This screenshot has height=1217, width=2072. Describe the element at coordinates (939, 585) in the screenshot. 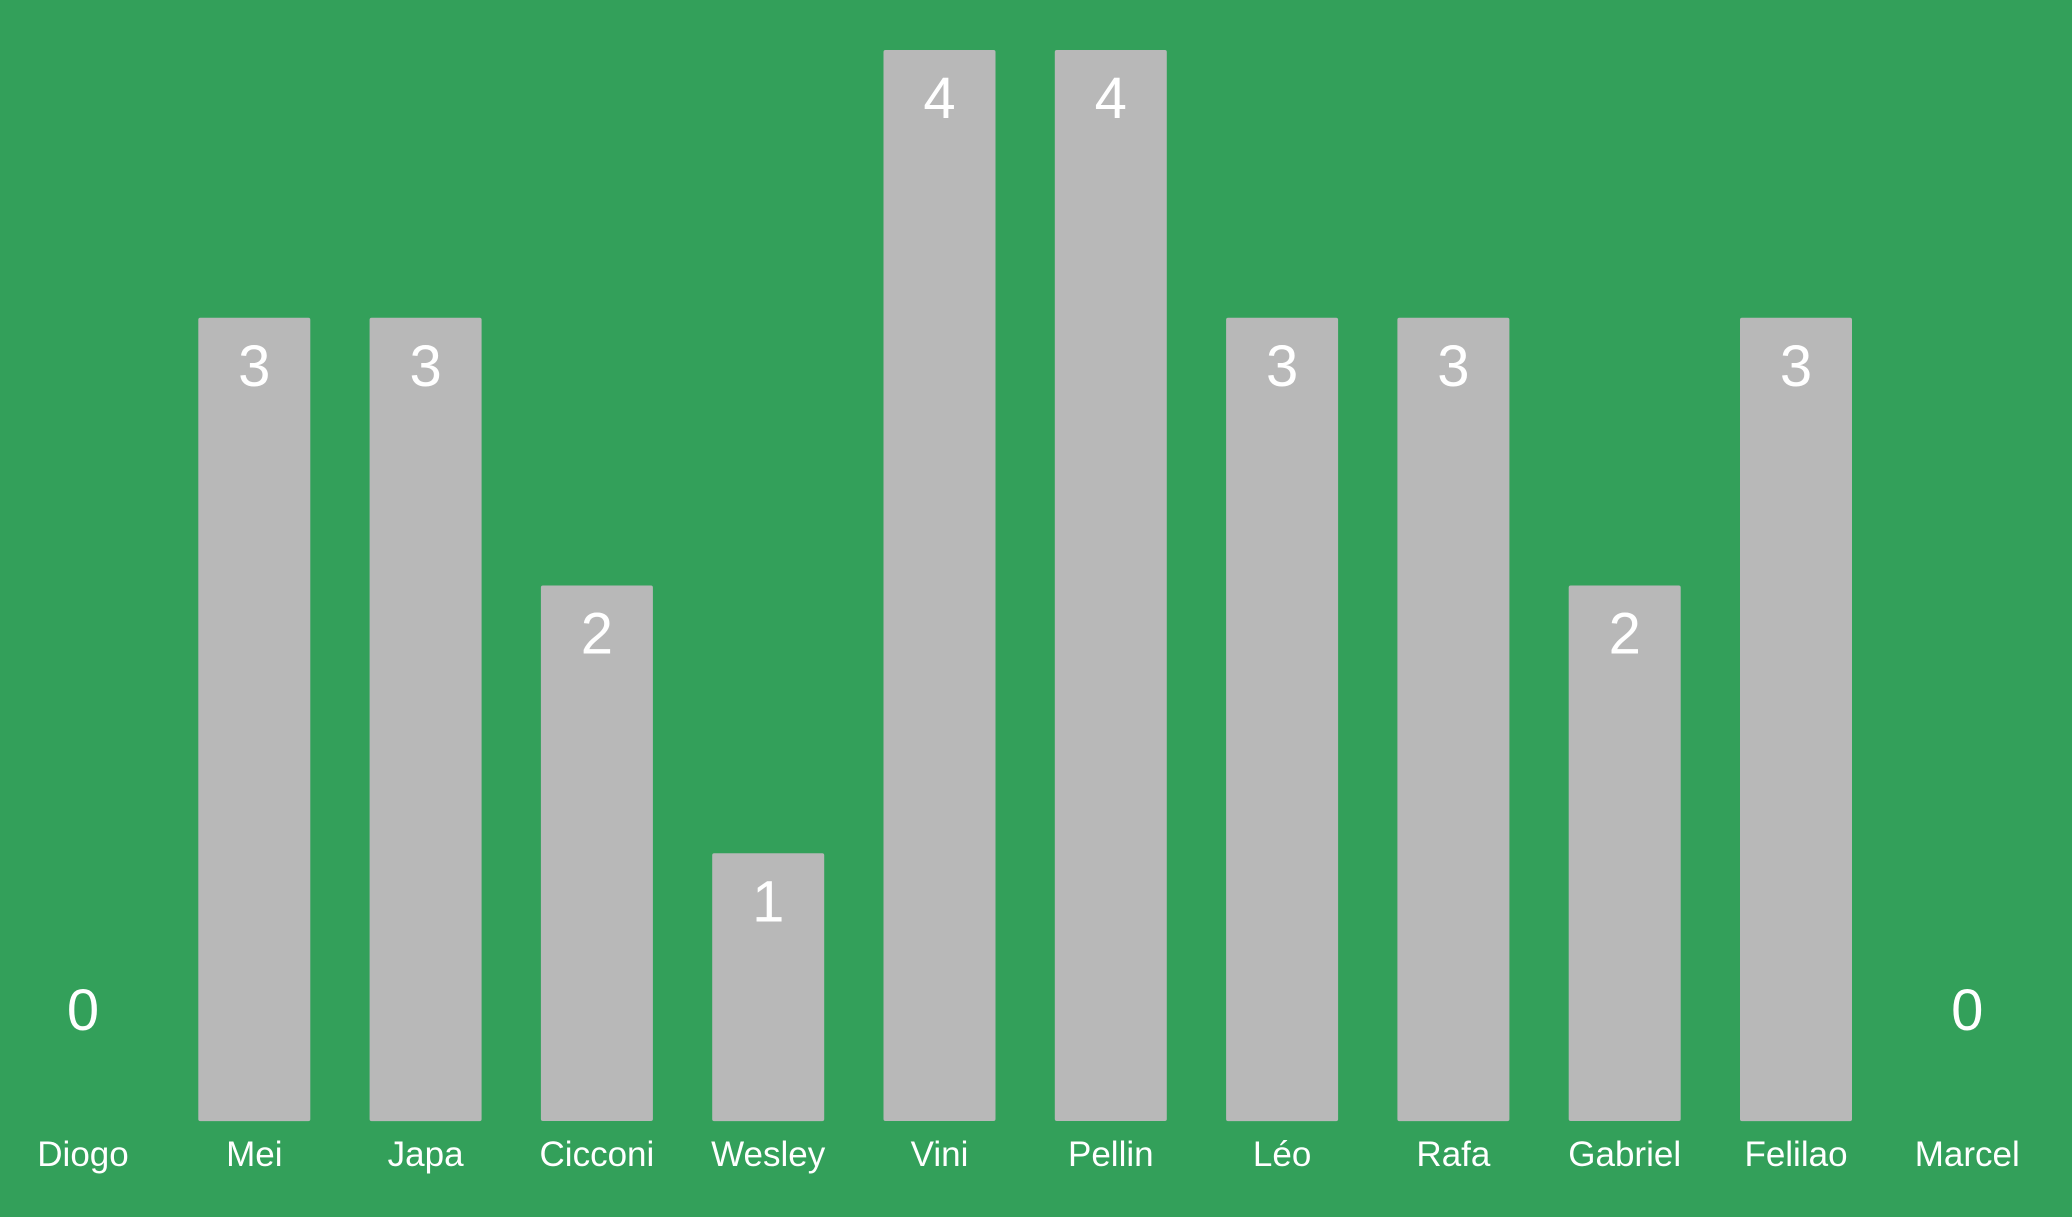

I see `bar-vini` at that location.